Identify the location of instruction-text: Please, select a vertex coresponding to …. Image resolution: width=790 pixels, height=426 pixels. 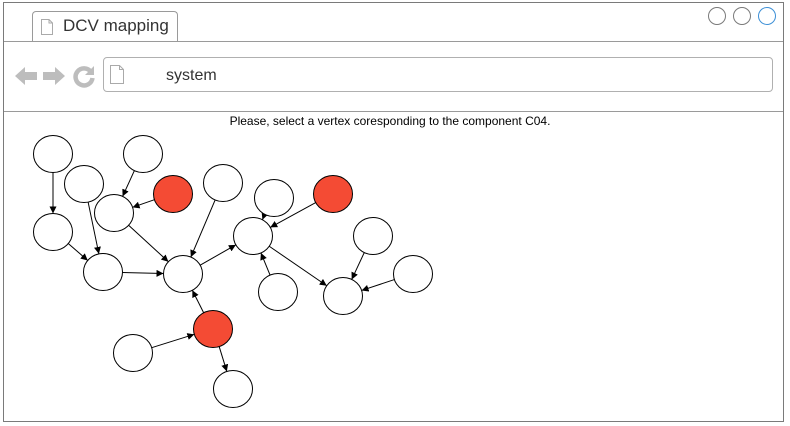
(390, 121).